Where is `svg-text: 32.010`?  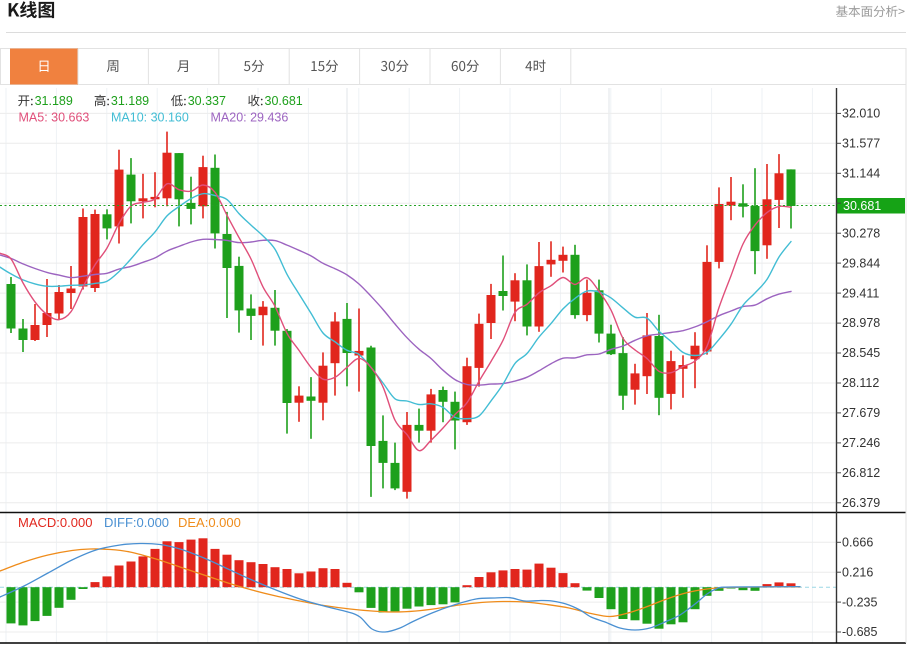
svg-text: 32.010 is located at coordinates (861, 114).